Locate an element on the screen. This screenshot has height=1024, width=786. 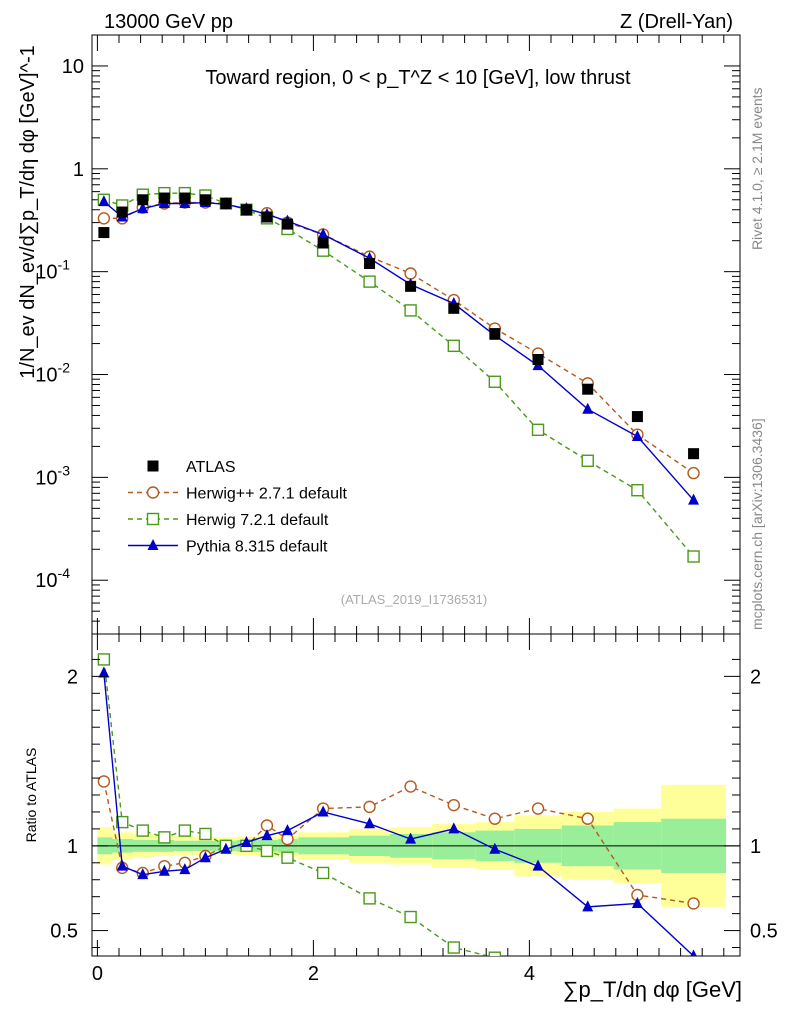
y-tick-label: 10⁻¹ is located at coordinates (52, 270).